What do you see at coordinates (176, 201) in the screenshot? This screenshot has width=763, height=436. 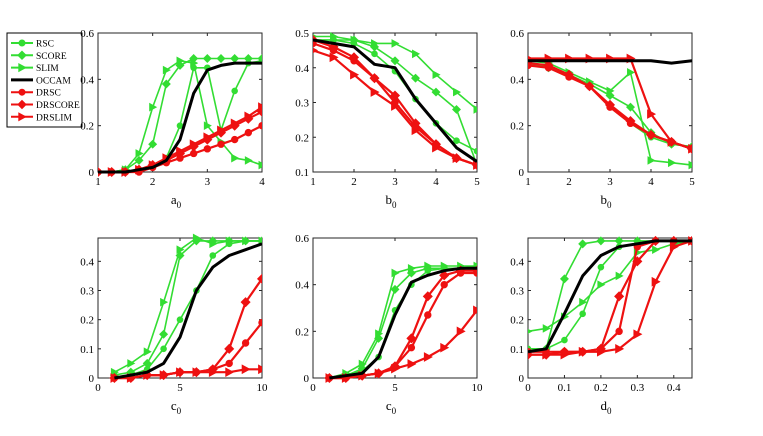 I see `x-axis-label: a0` at bounding box center [176, 201].